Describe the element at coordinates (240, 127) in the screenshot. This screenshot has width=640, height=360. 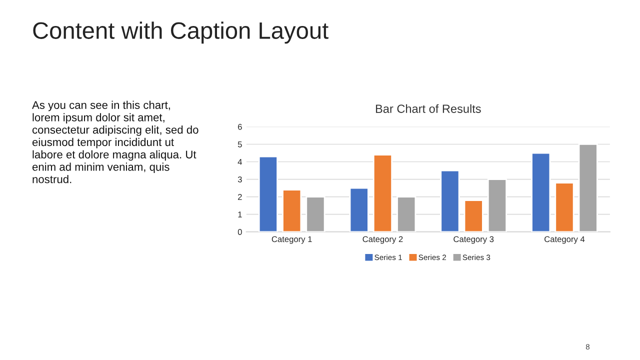
I see `y-tick-label: 6` at that location.